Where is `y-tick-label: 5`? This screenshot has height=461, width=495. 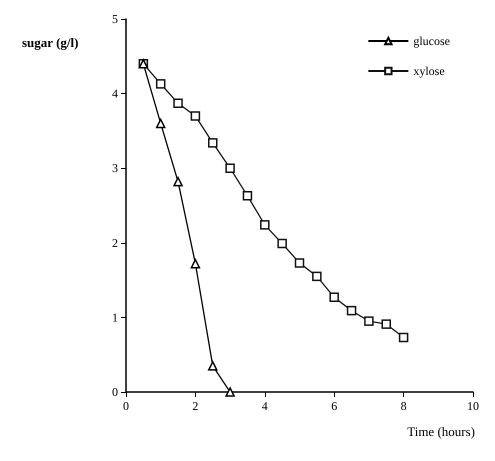
y-tick-label: 5 is located at coordinates (115, 19).